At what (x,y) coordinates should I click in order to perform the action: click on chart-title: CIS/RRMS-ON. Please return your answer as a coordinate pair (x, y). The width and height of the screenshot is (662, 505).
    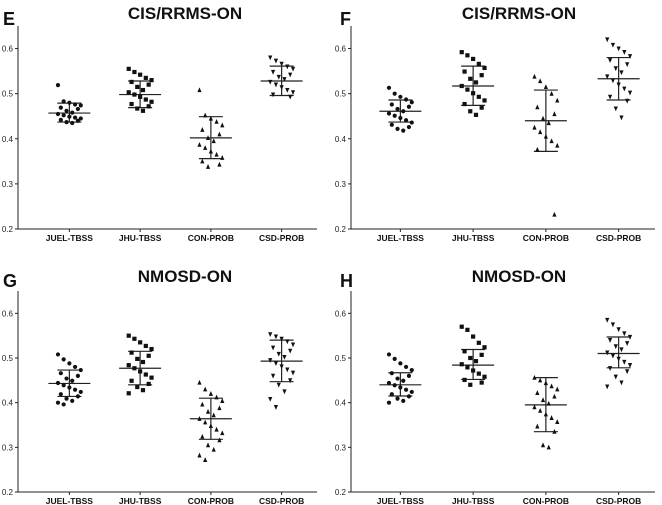
    Looking at the image, I should click on (185, 13).